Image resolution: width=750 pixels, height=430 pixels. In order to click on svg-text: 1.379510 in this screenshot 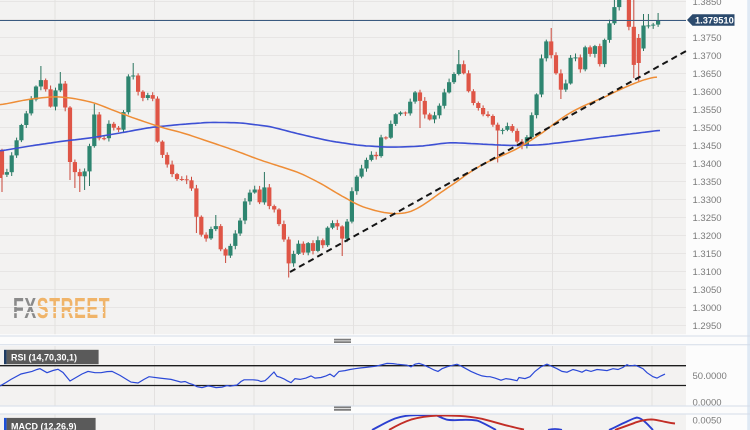, I will do `click(714, 21)`.